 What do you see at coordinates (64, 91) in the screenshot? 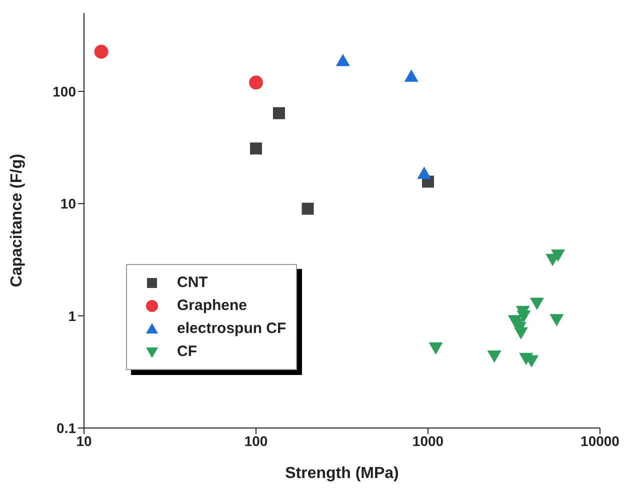
I see `y-tick-label: 100` at bounding box center [64, 91].